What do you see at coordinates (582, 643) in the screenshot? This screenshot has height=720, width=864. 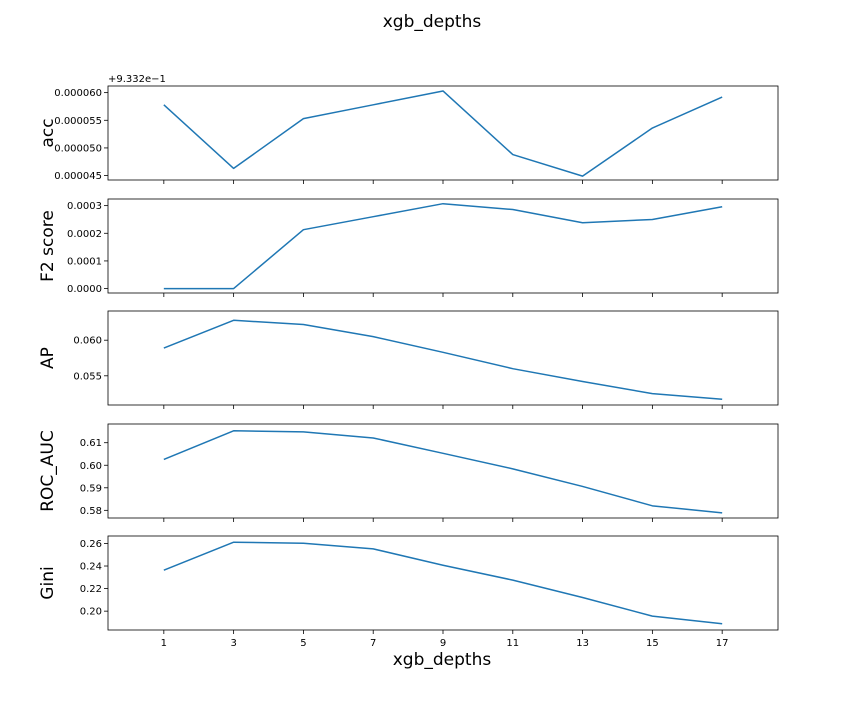 I see `x-tick-label: 13` at bounding box center [582, 643].